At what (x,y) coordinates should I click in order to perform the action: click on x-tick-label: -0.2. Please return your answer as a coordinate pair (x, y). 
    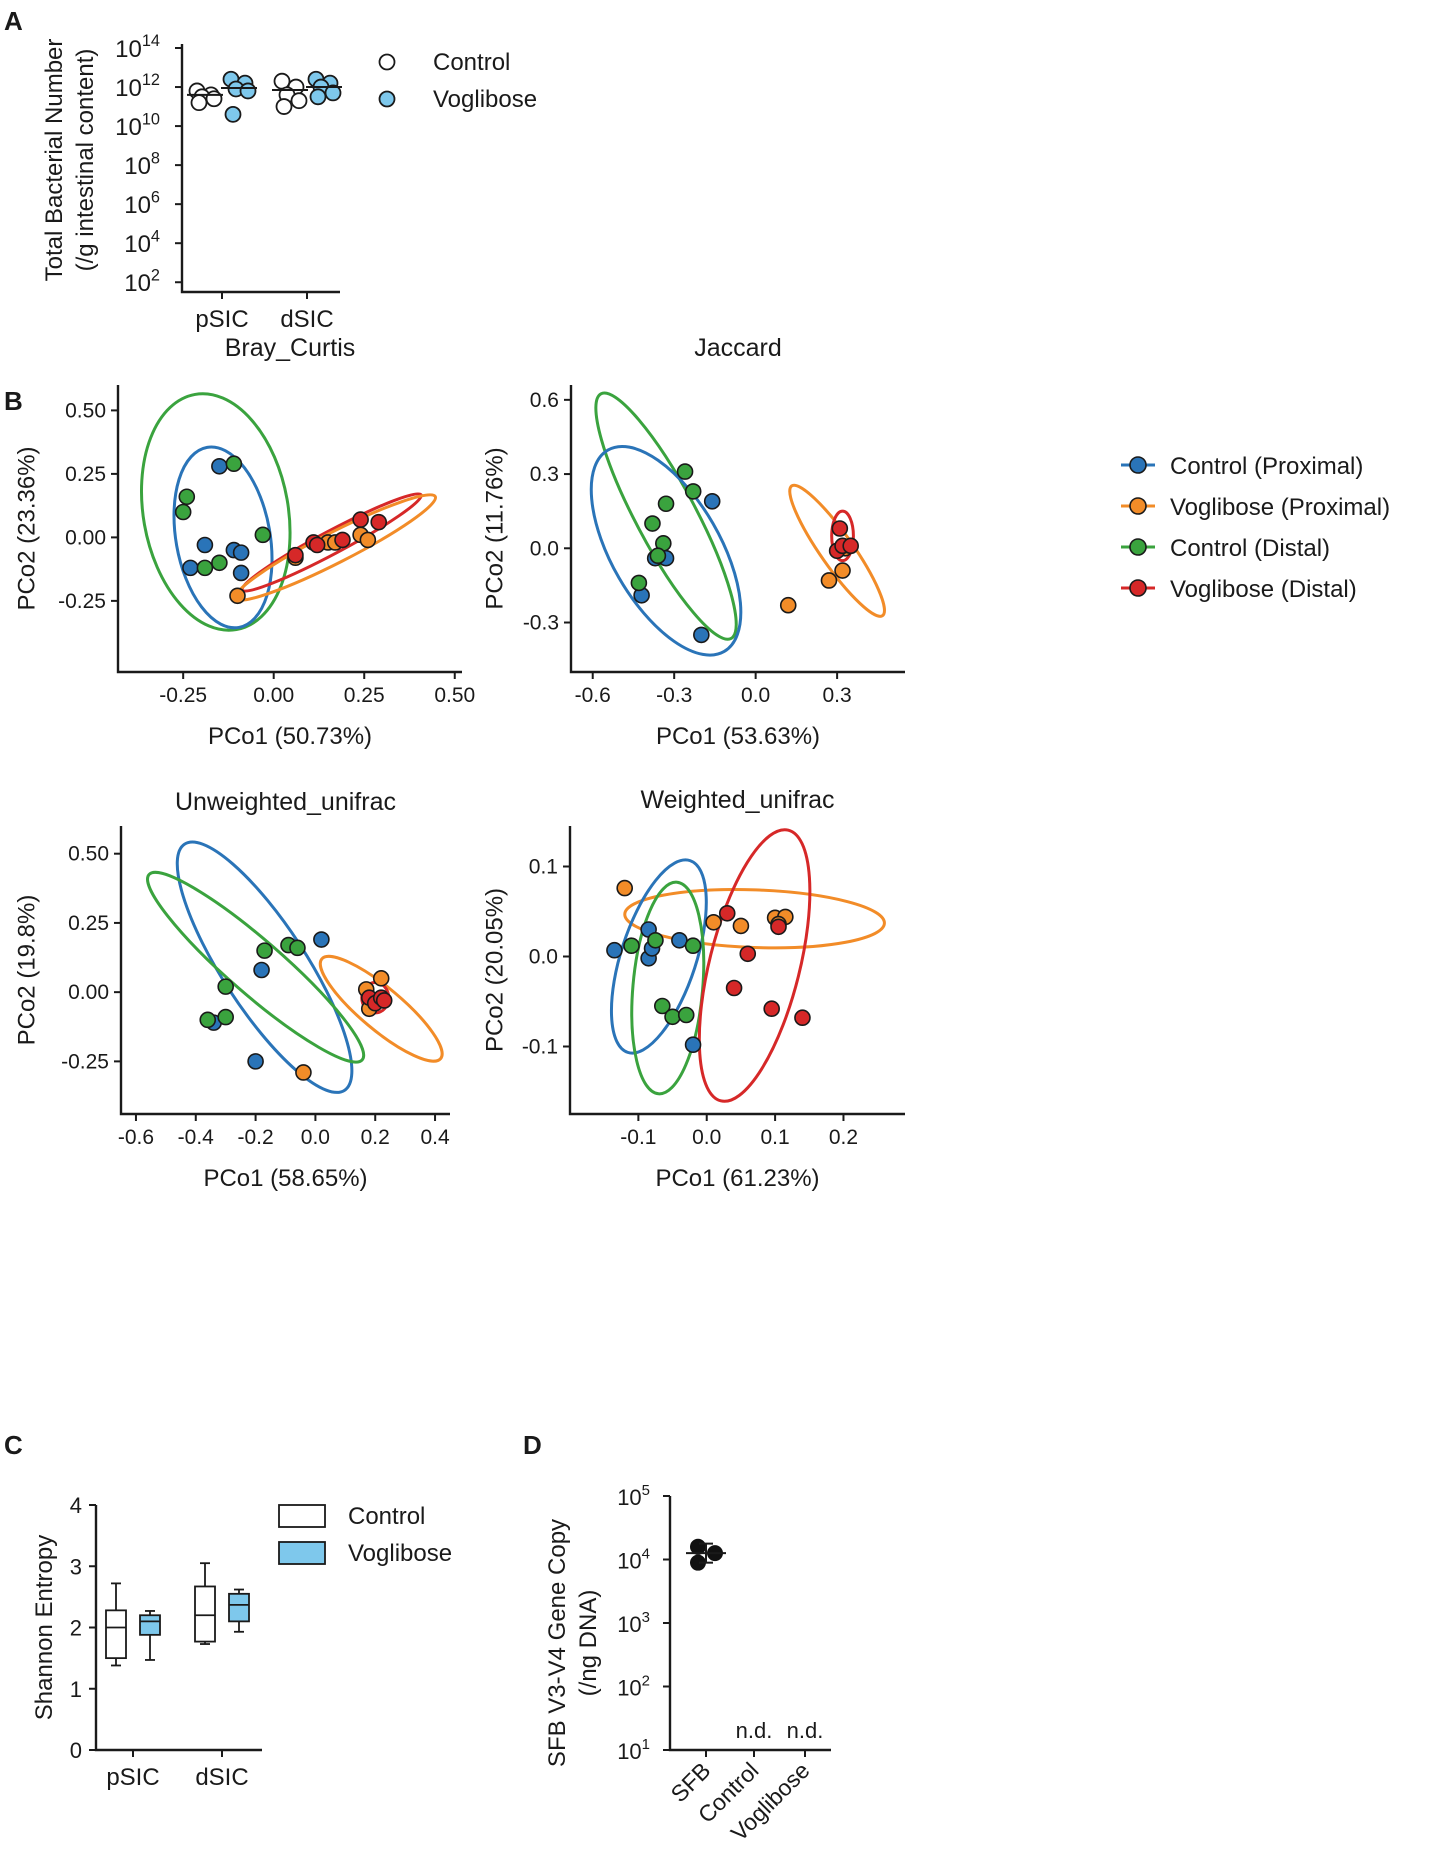
    Looking at the image, I should click on (255, 1137).